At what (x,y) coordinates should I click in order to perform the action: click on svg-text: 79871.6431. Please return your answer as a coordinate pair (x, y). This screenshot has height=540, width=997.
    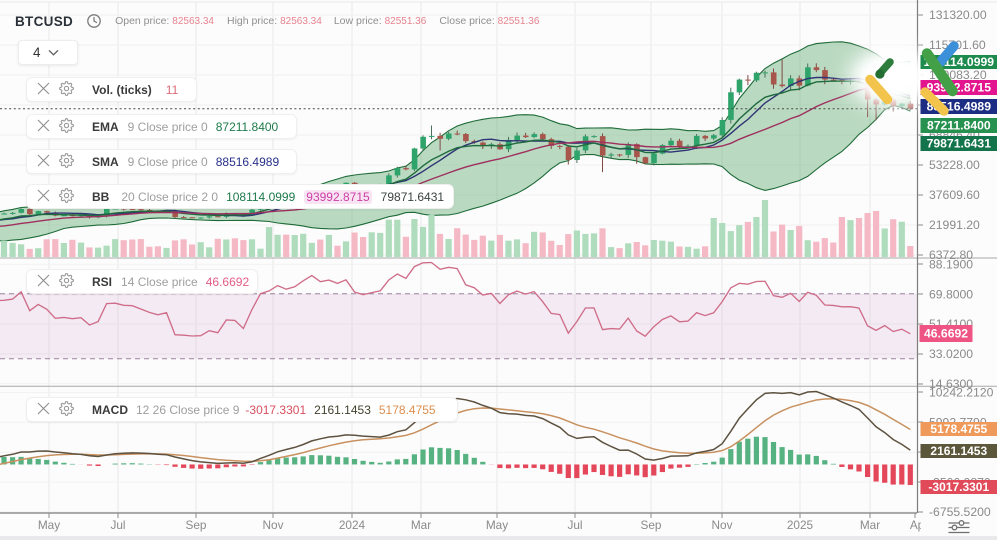
    Looking at the image, I should click on (959, 144).